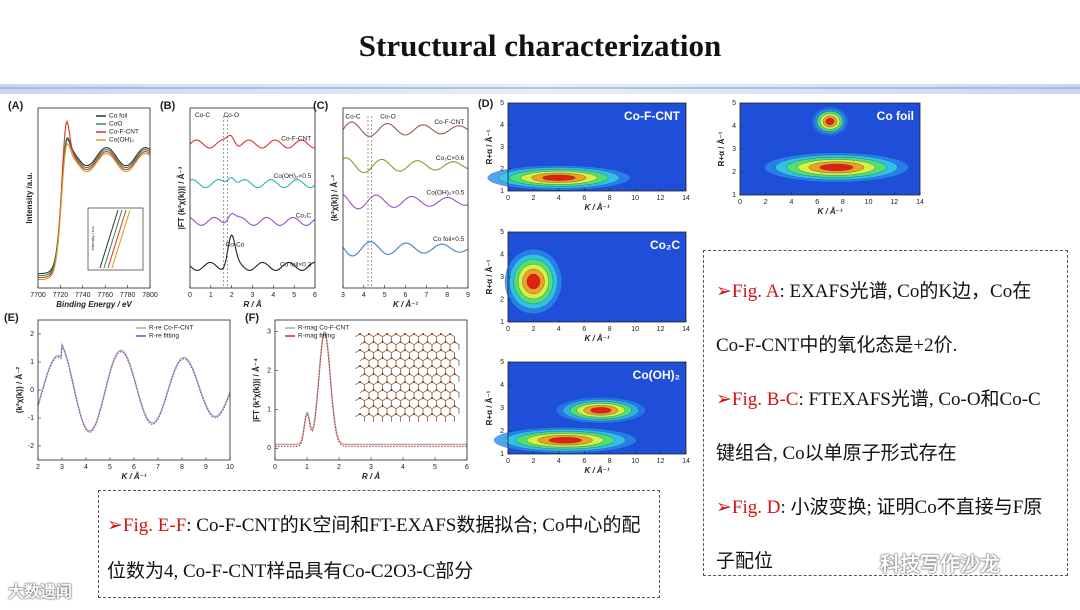  I want to click on x-tick-label: 3, so click(62, 467).